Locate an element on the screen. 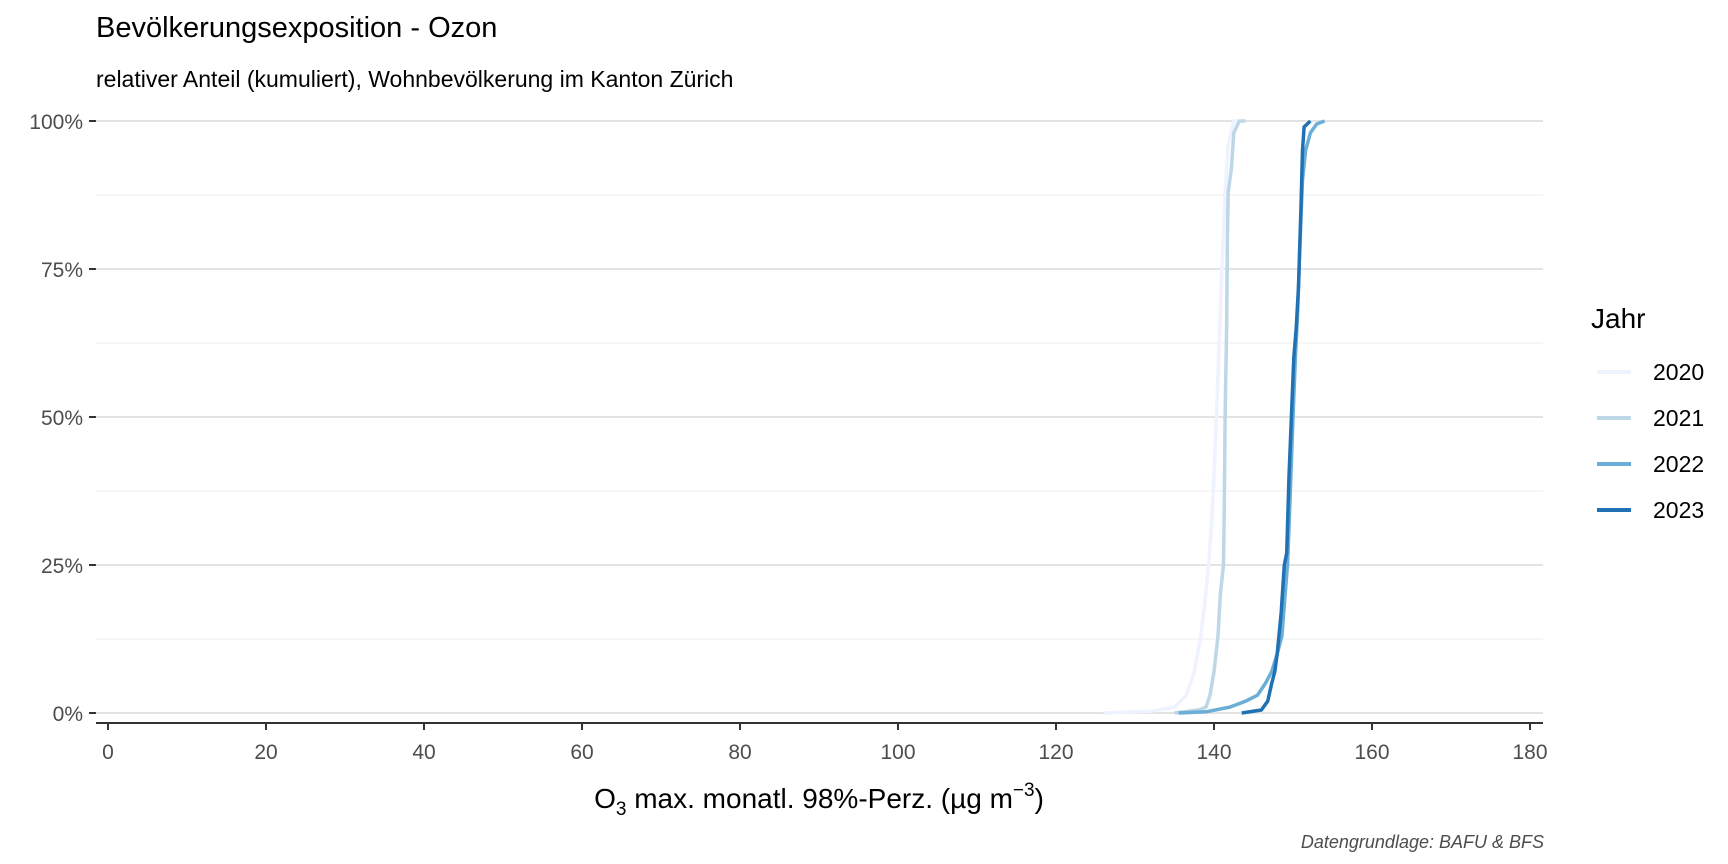 This screenshot has height=864, width=1728. x-axis-title: O3 max. monatl. 98%-Perz. (µg m−3) is located at coordinates (819, 800).